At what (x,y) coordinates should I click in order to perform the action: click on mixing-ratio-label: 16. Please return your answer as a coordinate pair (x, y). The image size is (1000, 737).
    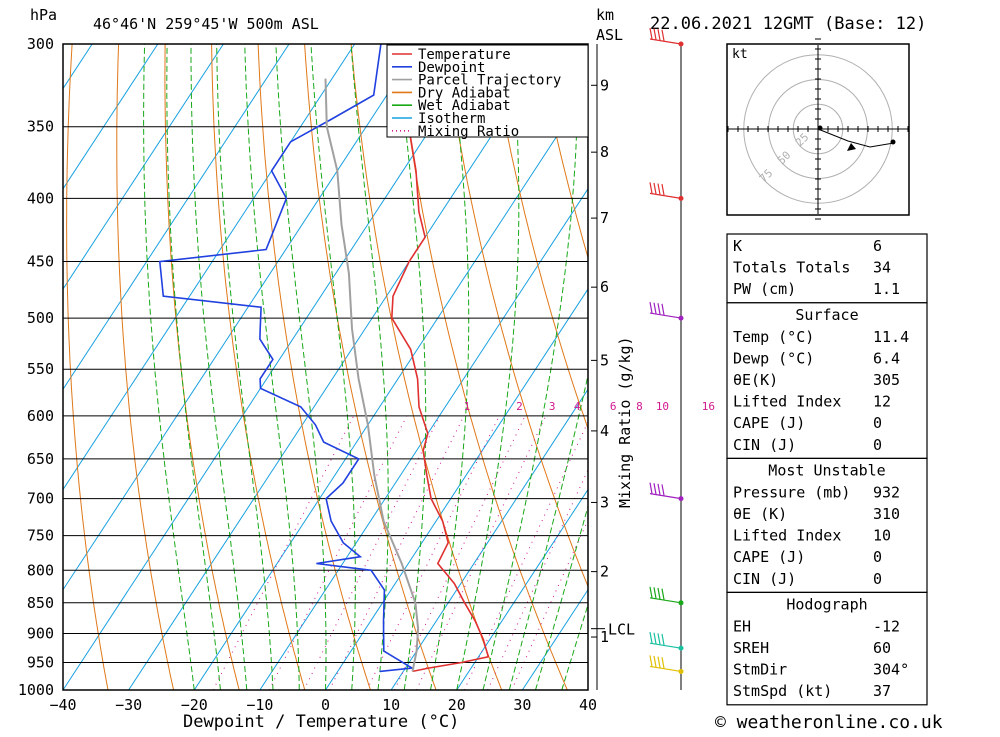
    Looking at the image, I should click on (708, 406).